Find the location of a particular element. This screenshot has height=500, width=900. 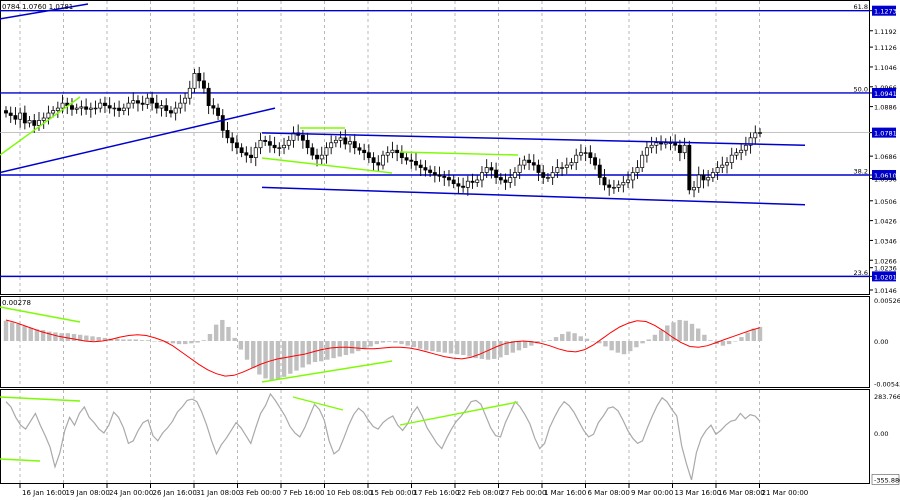

price-tick-label: 1.0686 is located at coordinates (885, 157).